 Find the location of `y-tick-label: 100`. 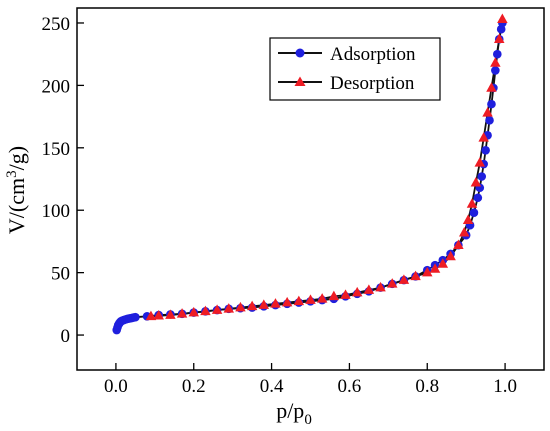

y-tick-label: 100 is located at coordinates (56, 211).